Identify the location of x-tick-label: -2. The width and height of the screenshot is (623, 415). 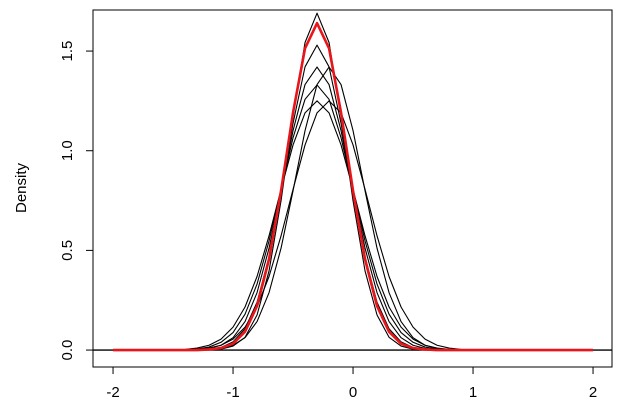
(112, 392).